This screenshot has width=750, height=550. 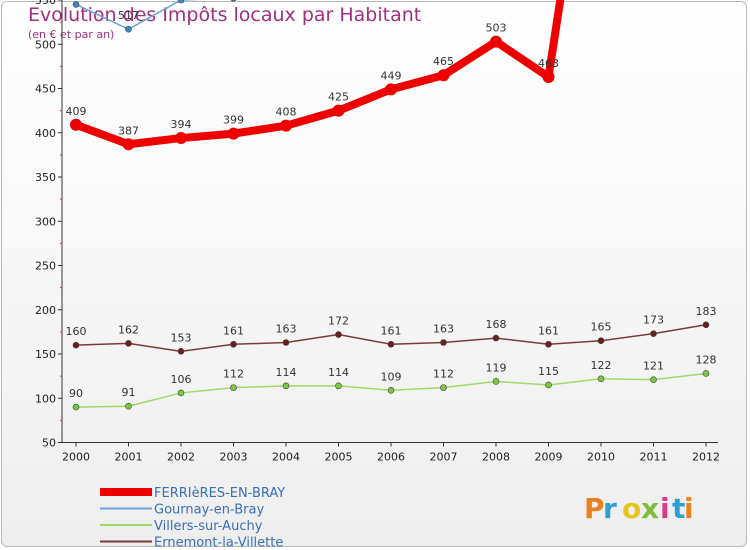 What do you see at coordinates (338, 321) in the screenshot?
I see `data-label: 172` at bounding box center [338, 321].